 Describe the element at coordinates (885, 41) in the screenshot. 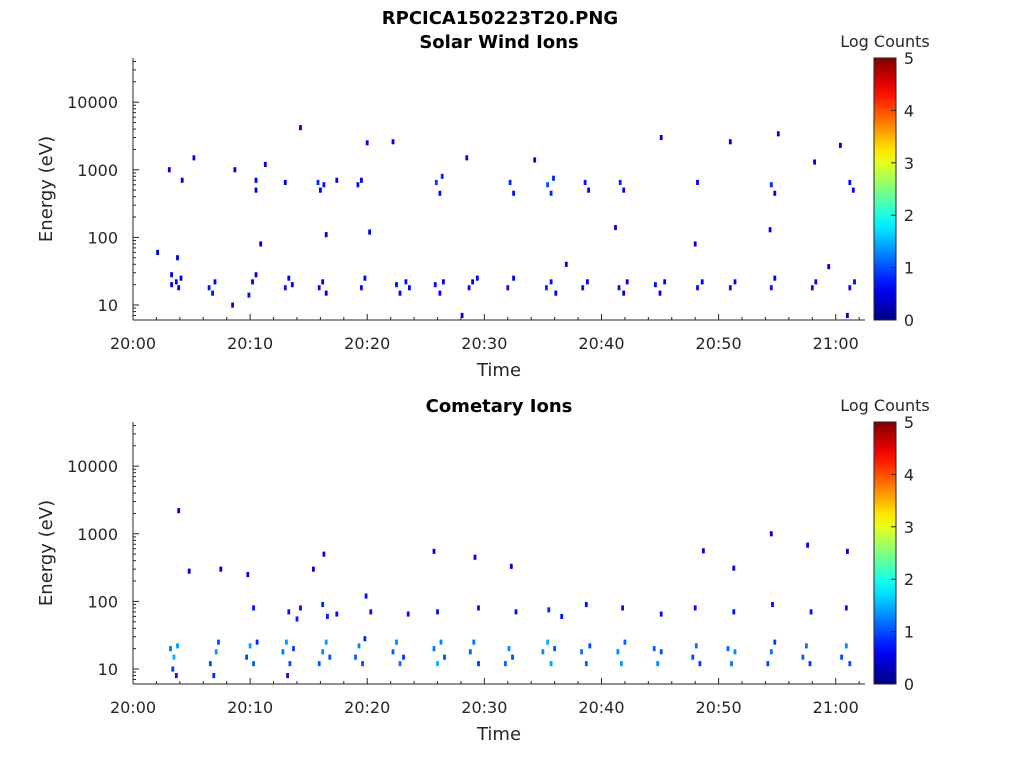

I see `colorbar-label: Log Counts` at that location.